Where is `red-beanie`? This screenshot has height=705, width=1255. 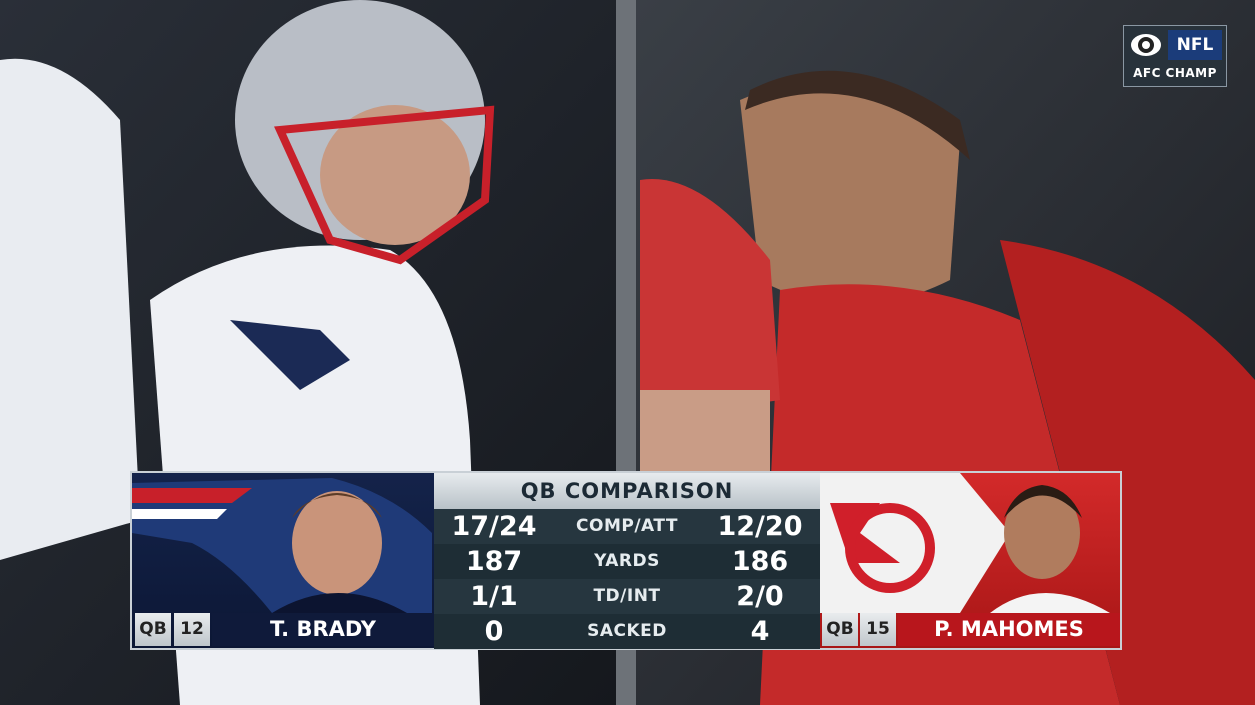
red-beanie is located at coordinates (710, 299).